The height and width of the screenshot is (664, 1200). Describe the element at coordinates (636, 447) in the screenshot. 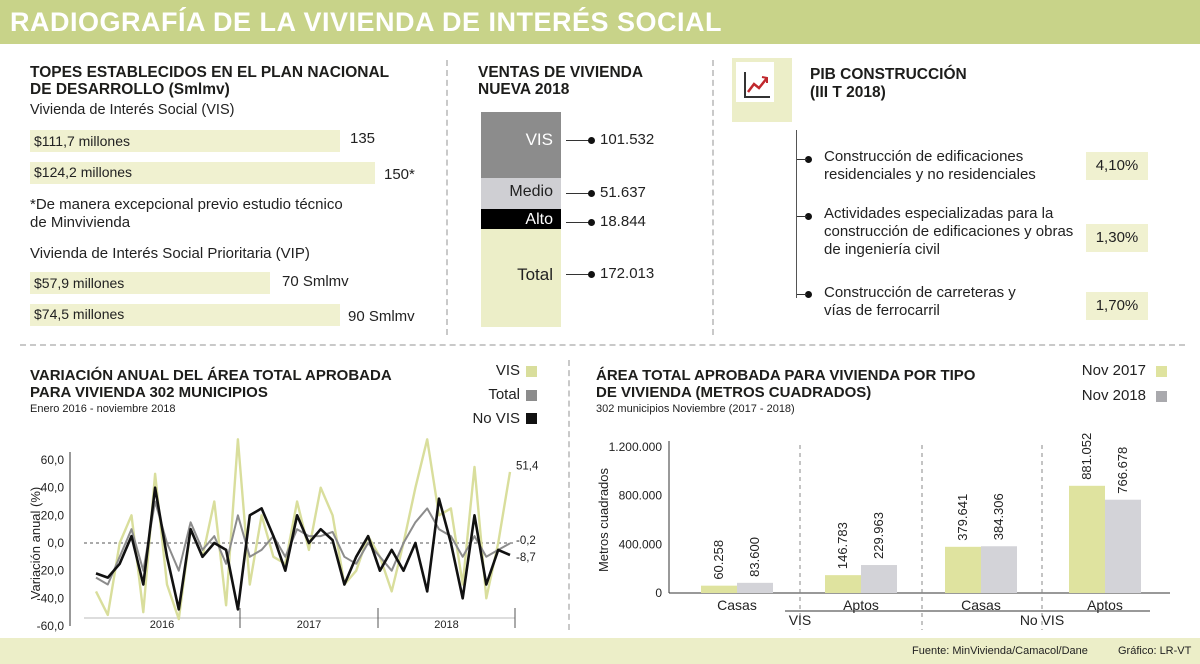

I see `y-tick-label: 1.200.000` at that location.